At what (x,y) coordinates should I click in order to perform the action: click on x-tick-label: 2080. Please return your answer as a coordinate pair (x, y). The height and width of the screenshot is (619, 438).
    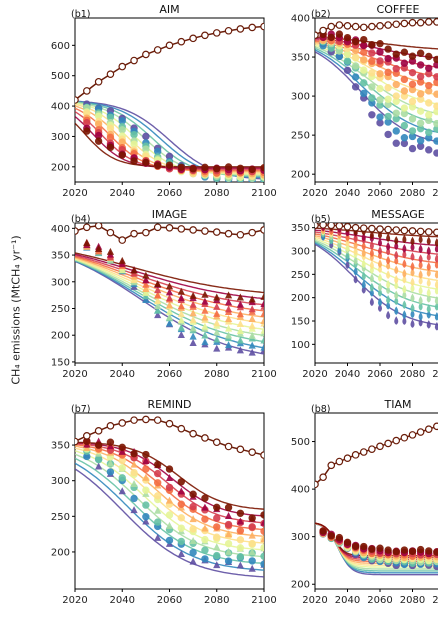
    Looking at the image, I should click on (216, 374).